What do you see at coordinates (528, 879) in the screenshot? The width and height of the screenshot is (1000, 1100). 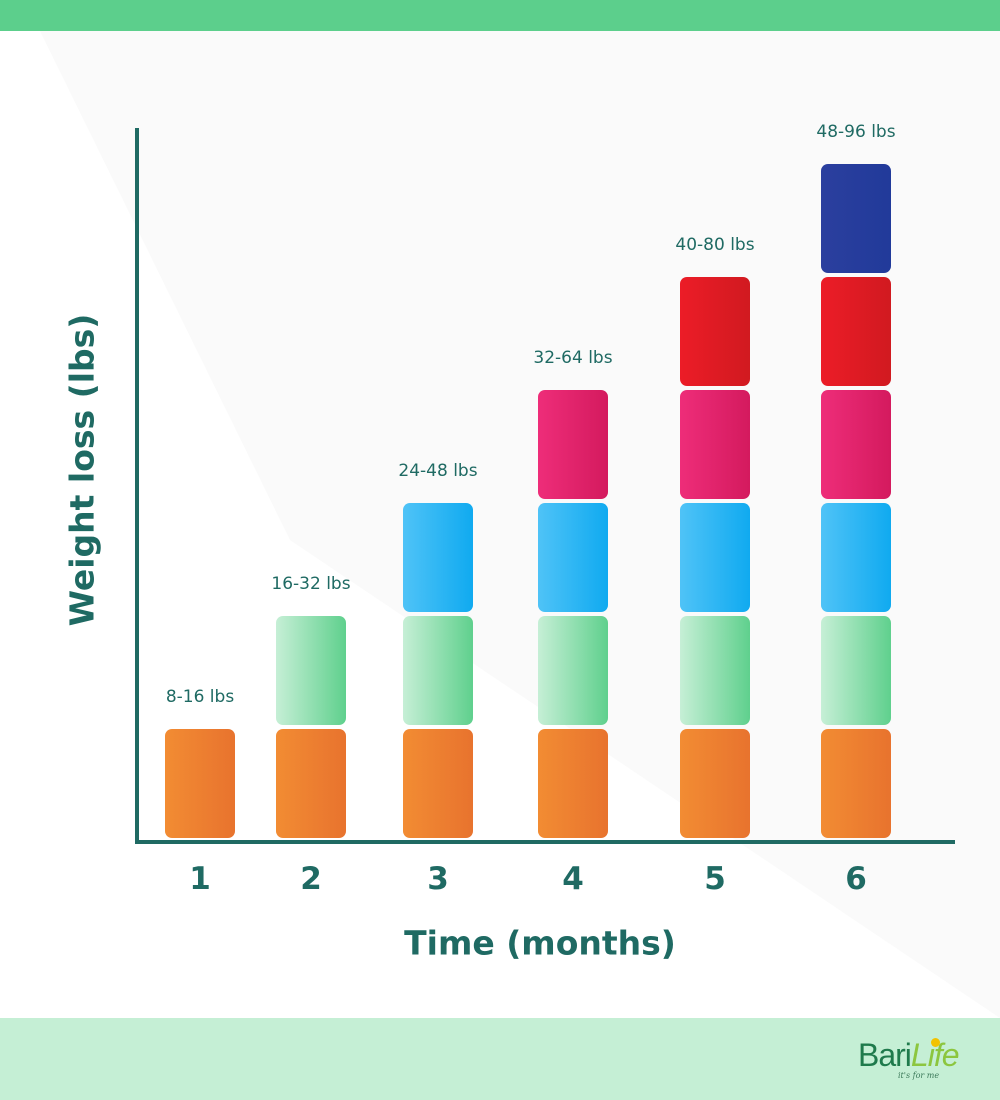 I see `tick-labels-group: 1 2 3 4 5 6` at bounding box center [528, 879].